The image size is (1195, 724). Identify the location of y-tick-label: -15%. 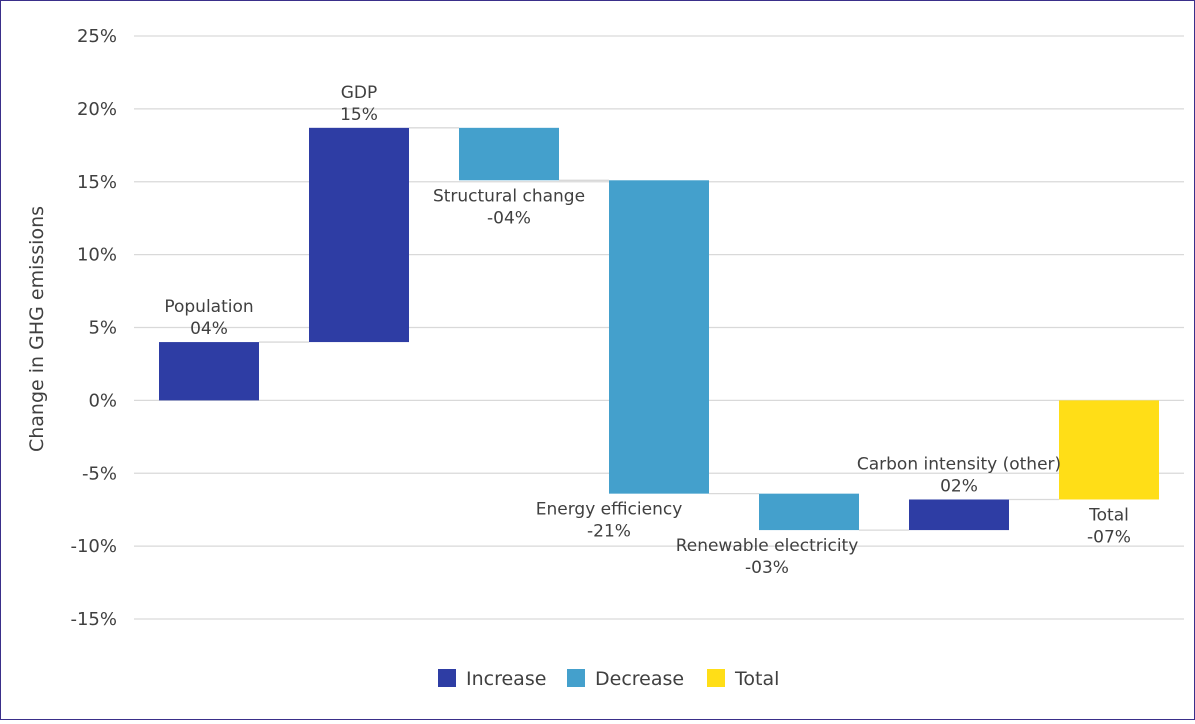
(93, 619).